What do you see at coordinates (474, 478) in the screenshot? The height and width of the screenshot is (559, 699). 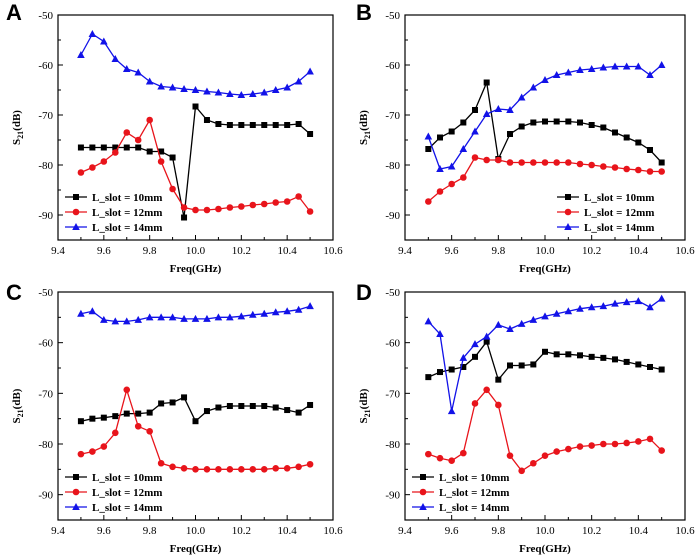 I see `legend-label: L_slot = 10mm` at bounding box center [474, 478].